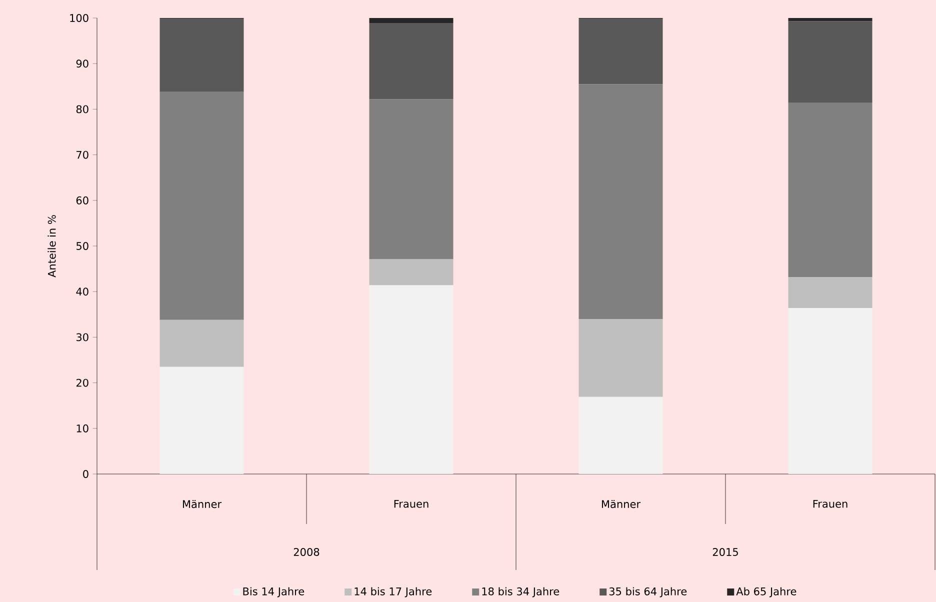 This screenshot has height=602, width=936. What do you see at coordinates (82, 382) in the screenshot?
I see `y-tick-label: 20` at bounding box center [82, 382].